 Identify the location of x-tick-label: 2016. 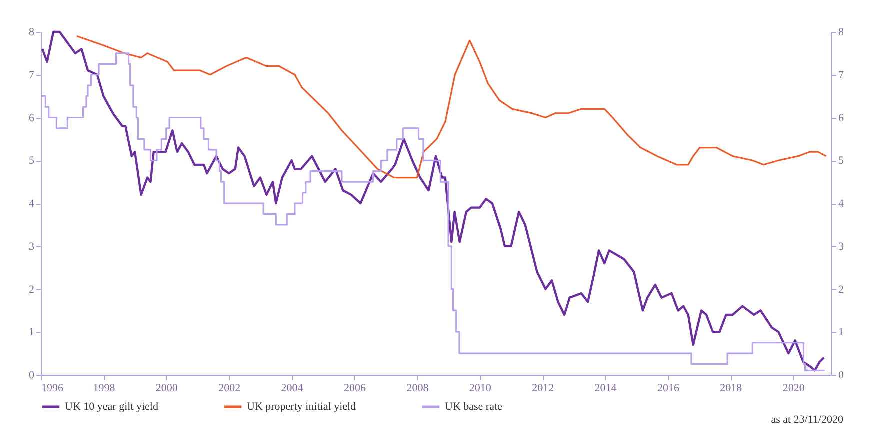
(668, 388).